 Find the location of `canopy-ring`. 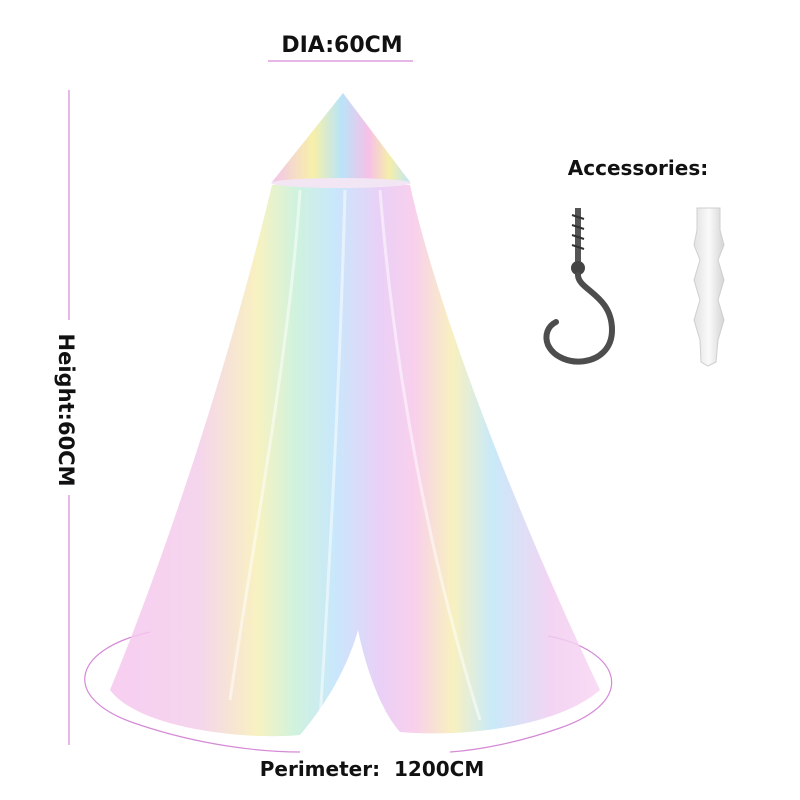

canopy-ring is located at coordinates (341, 183).